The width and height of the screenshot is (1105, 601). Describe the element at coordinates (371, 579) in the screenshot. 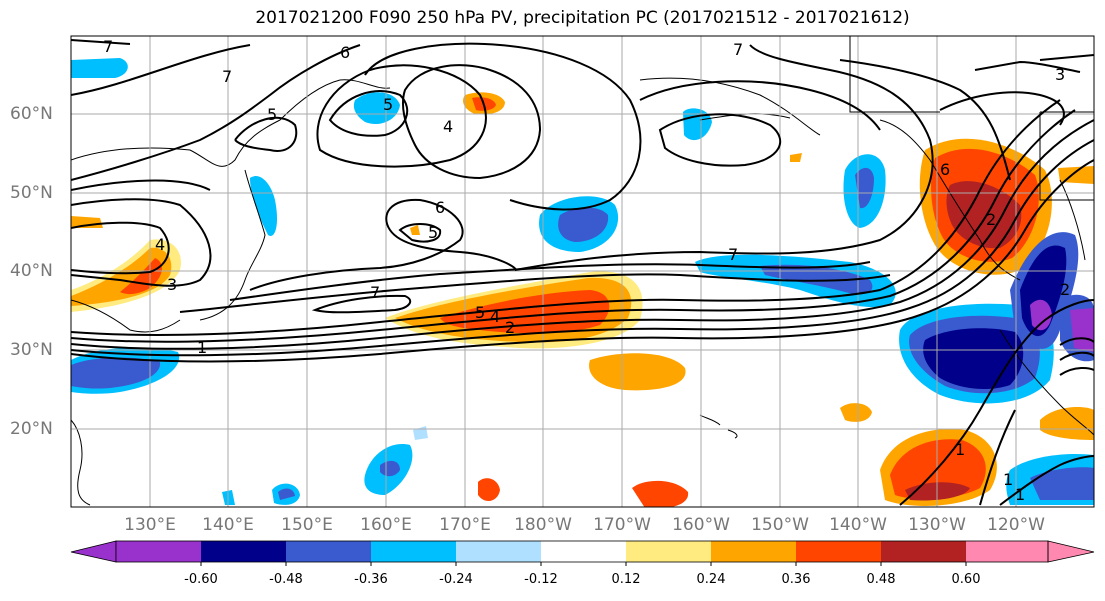

I see `colorbar-tick-label: -0.36` at that location.